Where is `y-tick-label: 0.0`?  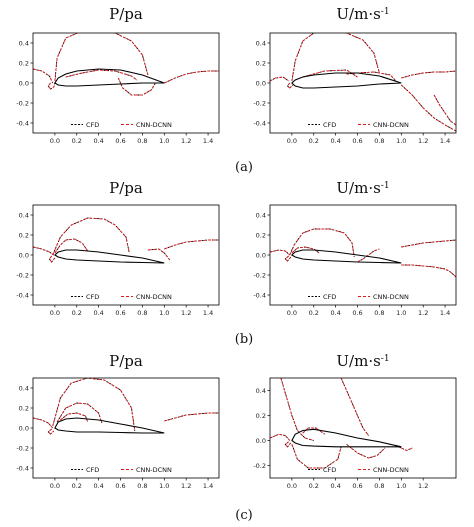
y-tick-label: 0.0 is located at coordinates (261, 441).